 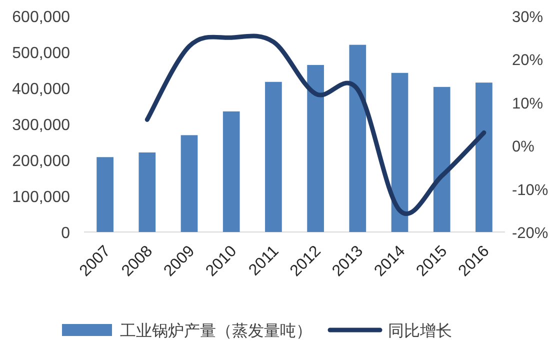 What do you see at coordinates (530, 233) in the screenshot?
I see `y2-tick-label: -20%` at bounding box center [530, 233].